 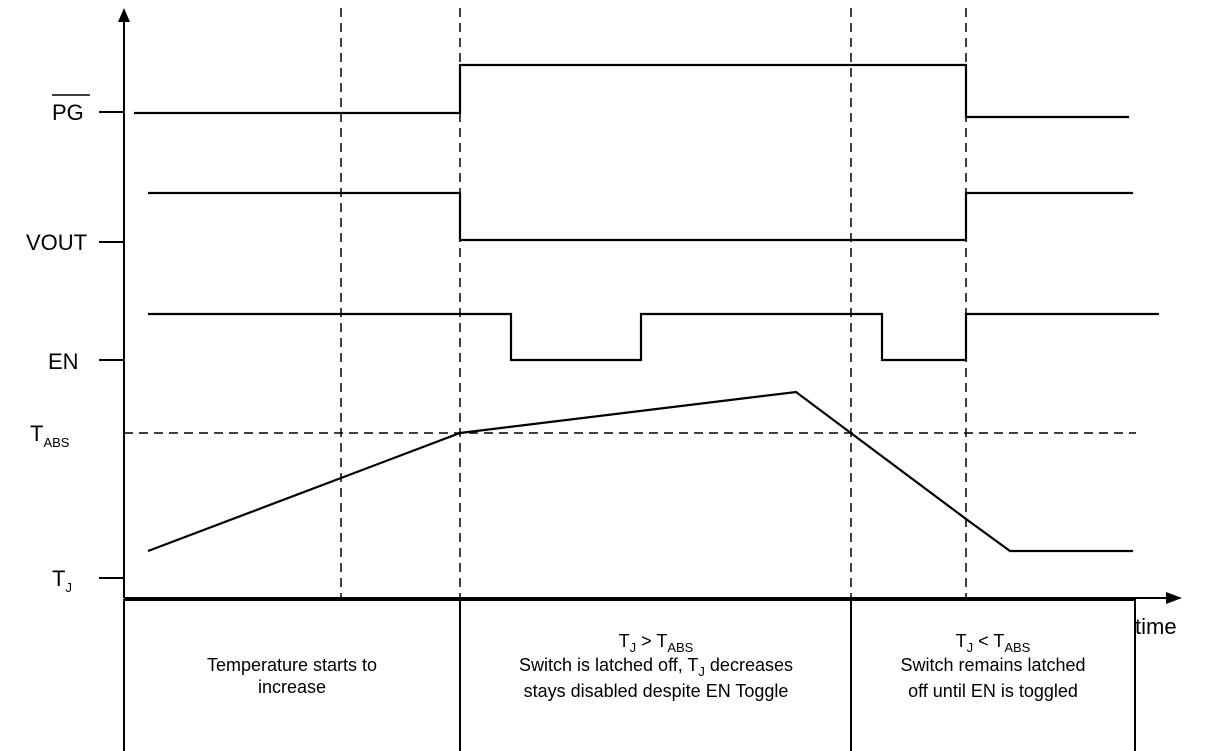 I want to click on label-tj-main: T, so click(x=58, y=578).